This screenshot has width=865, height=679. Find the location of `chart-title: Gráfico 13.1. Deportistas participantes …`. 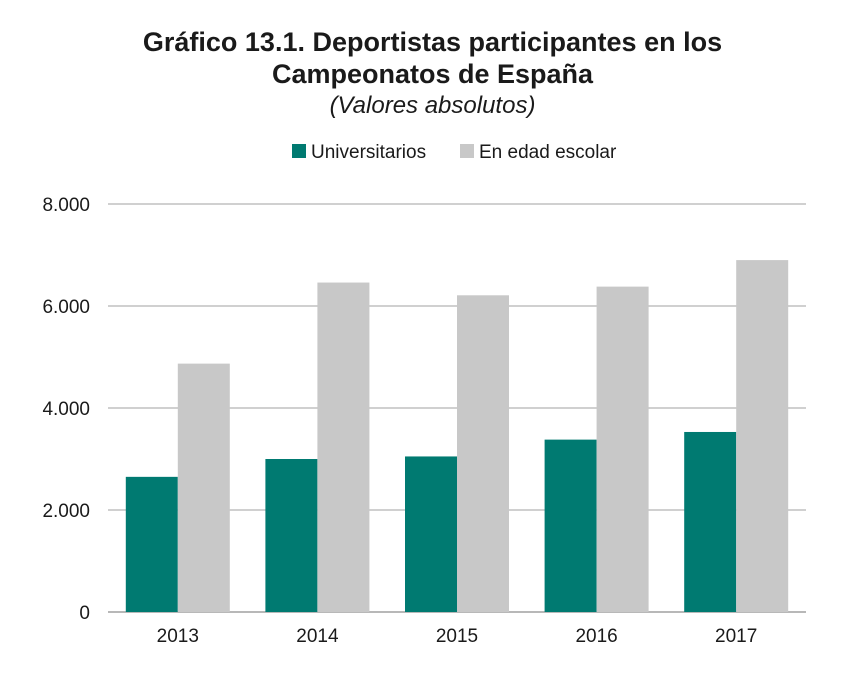

chart-title: Gráfico 13.1. Deportistas participantes … is located at coordinates (432, 58).